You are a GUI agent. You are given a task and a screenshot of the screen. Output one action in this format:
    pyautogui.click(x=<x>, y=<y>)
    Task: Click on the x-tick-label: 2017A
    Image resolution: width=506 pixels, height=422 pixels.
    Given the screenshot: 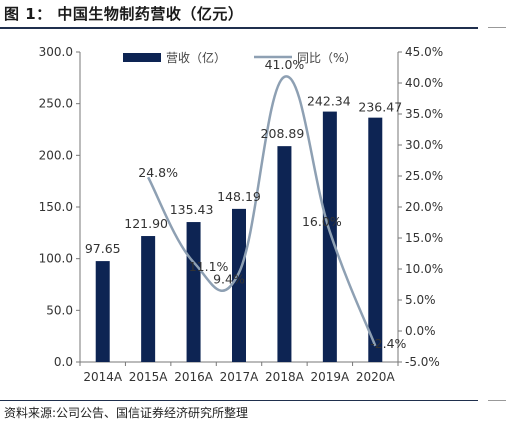 What is the action you would take?
    pyautogui.click(x=240, y=377)
    